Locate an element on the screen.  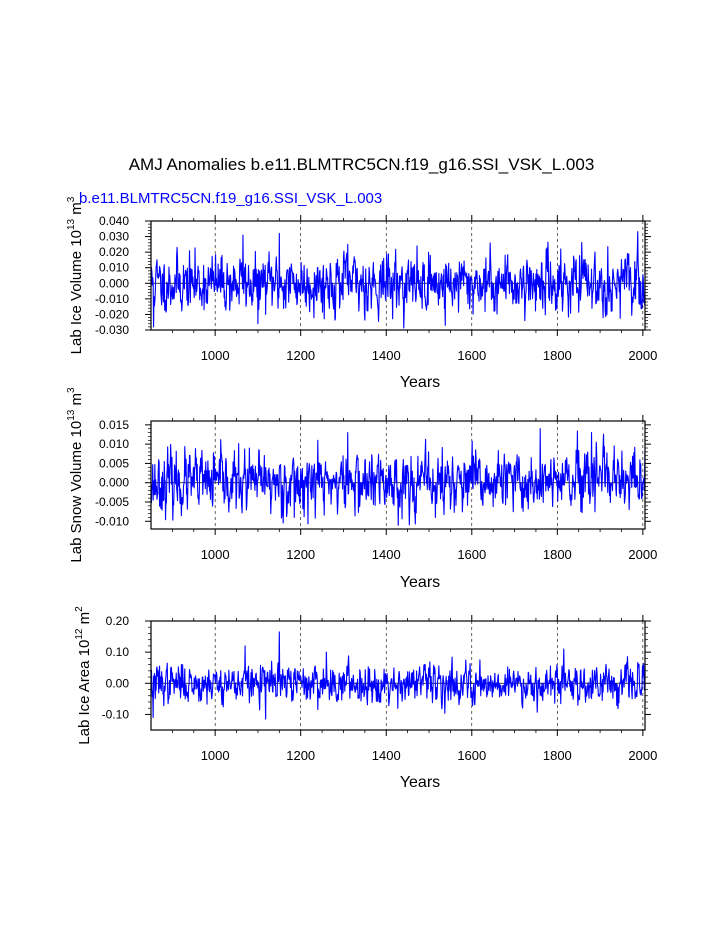
y-tick-label: 0.015 is located at coordinates (114, 425).